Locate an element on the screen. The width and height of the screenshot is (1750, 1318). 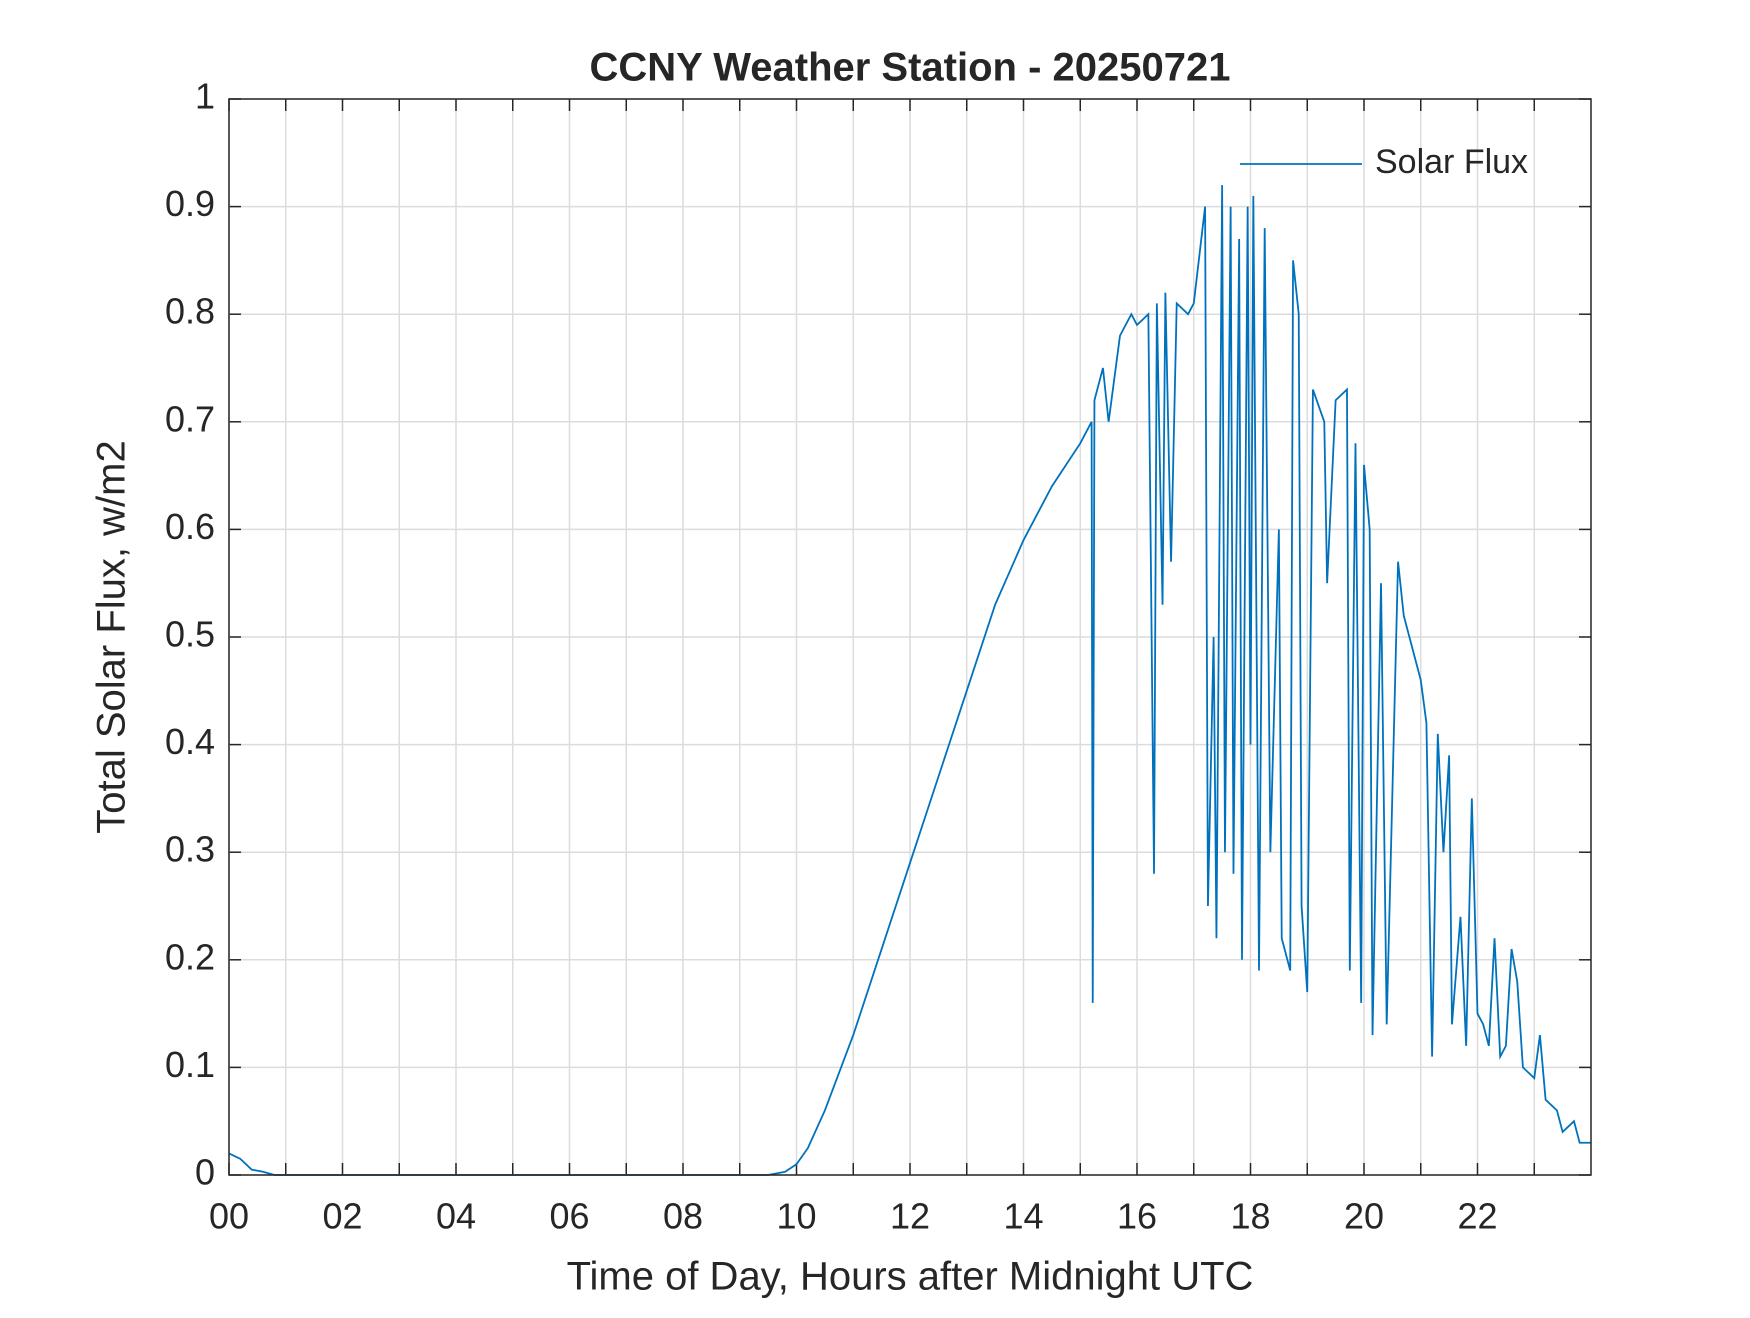
x-tick-label: 10 is located at coordinates (796, 1216).